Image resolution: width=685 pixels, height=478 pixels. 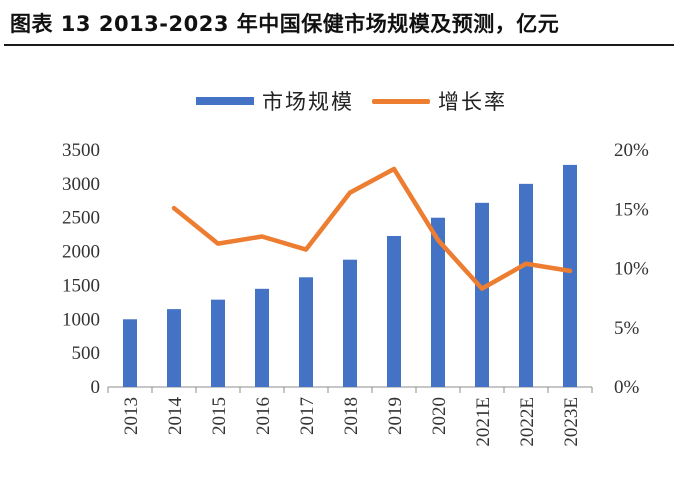 I want to click on legend-item-market-size: 市场规模, so click(x=275, y=101).